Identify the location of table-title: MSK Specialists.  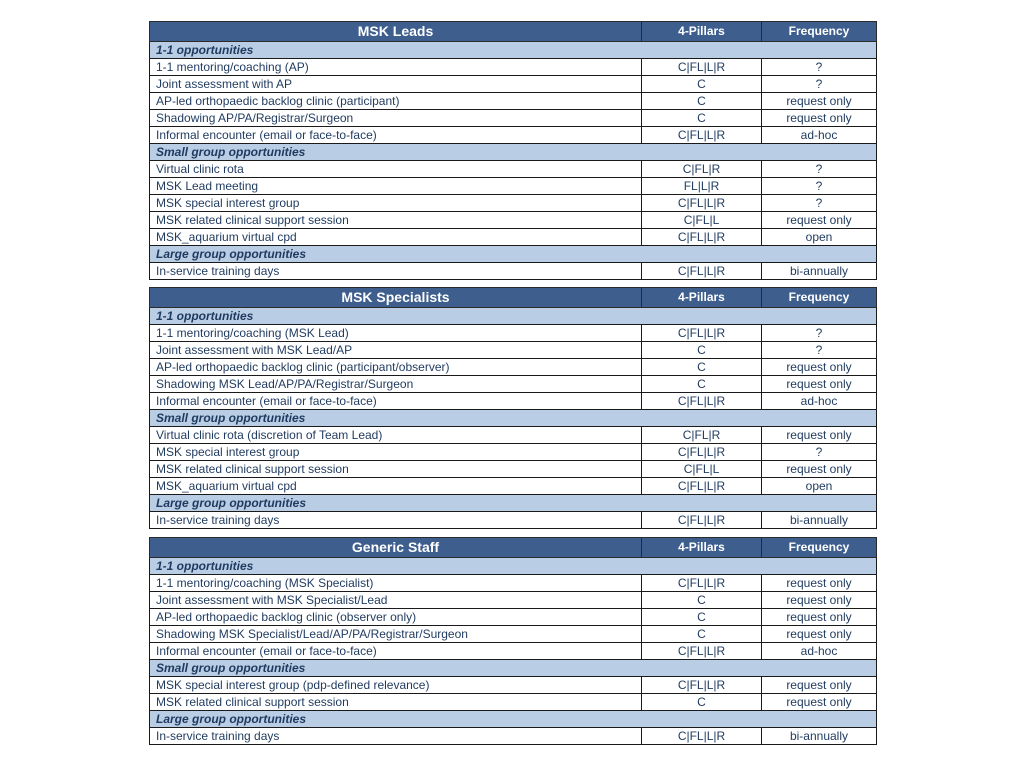
(395, 297).